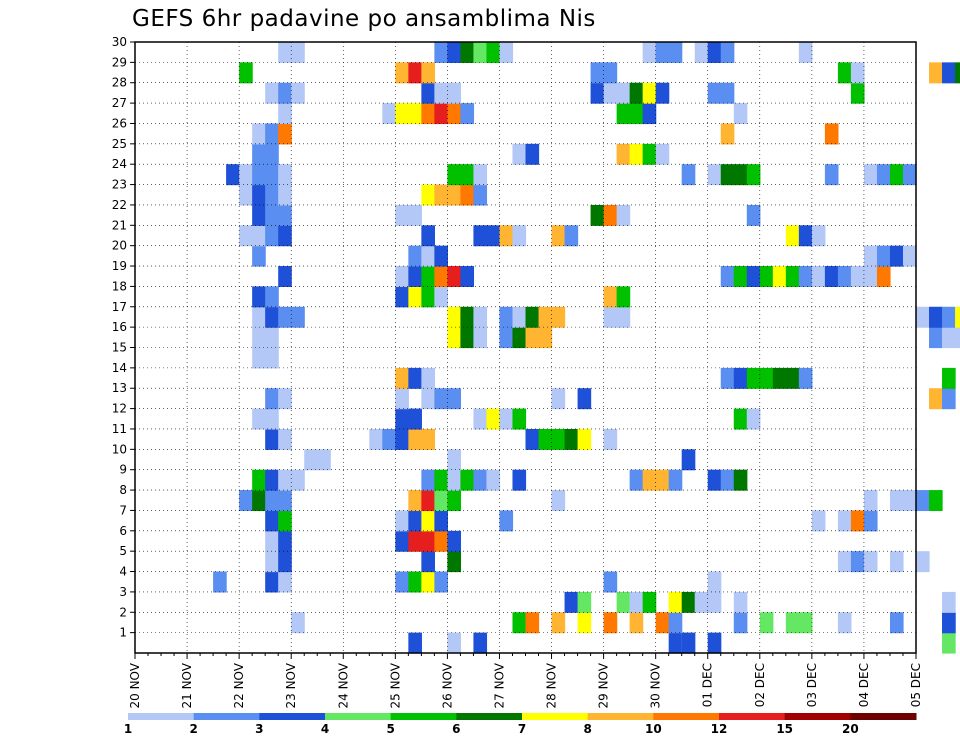  Describe the element at coordinates (522, 729) in the screenshot. I see `colorbar-label: 7` at that location.